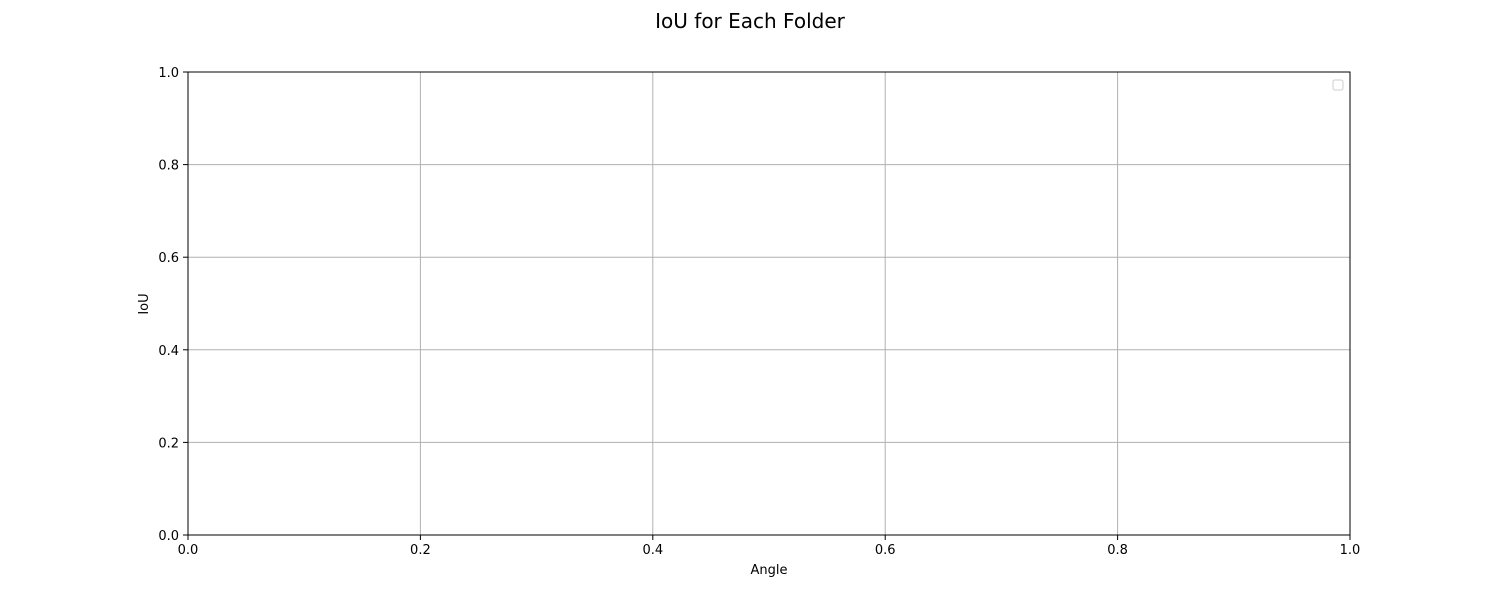 The image size is (1500, 600). What do you see at coordinates (1350, 550) in the screenshot?
I see `x-tick-label: 1.0` at bounding box center [1350, 550].